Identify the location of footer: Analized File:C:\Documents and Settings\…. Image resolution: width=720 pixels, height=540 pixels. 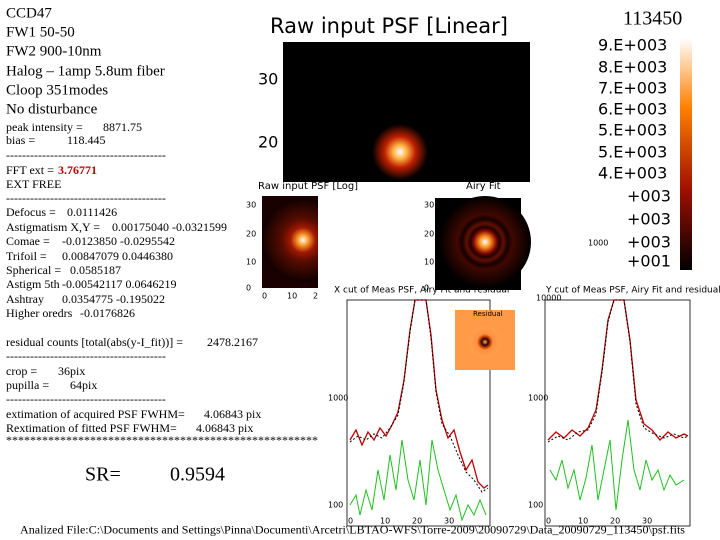
(353, 531).